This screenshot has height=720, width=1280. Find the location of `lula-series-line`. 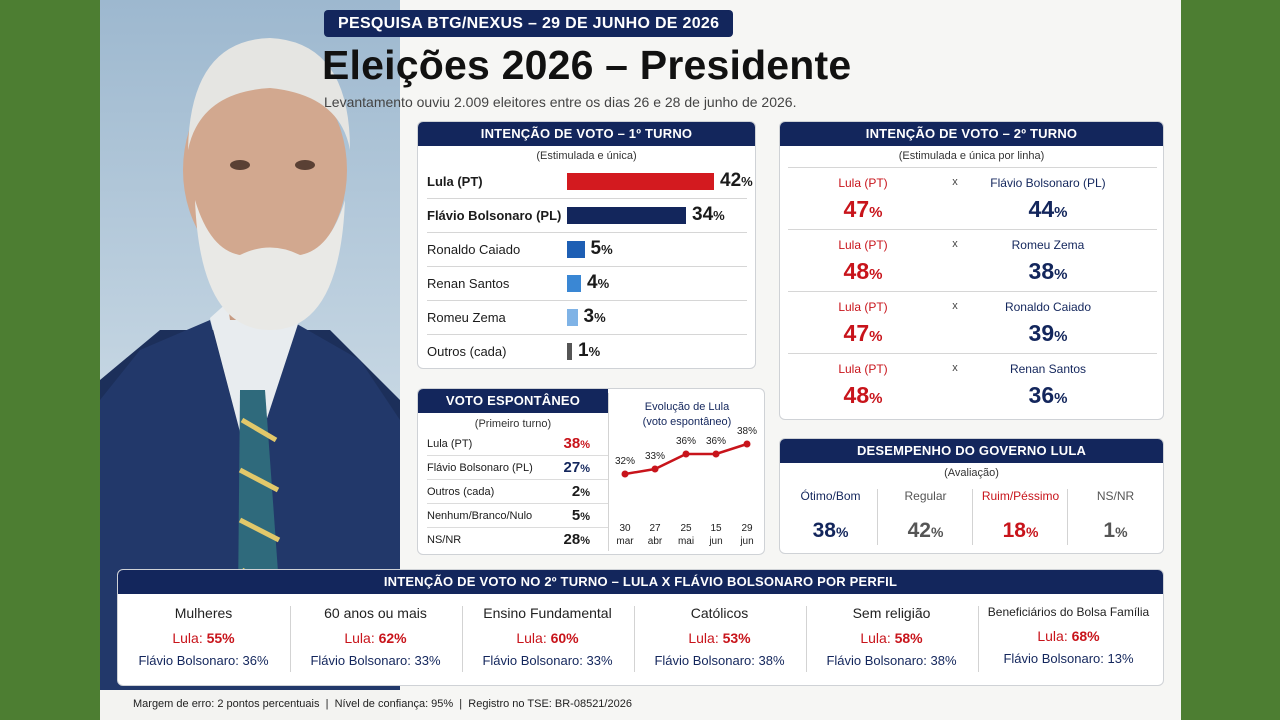

lula-series-line is located at coordinates (686, 459).